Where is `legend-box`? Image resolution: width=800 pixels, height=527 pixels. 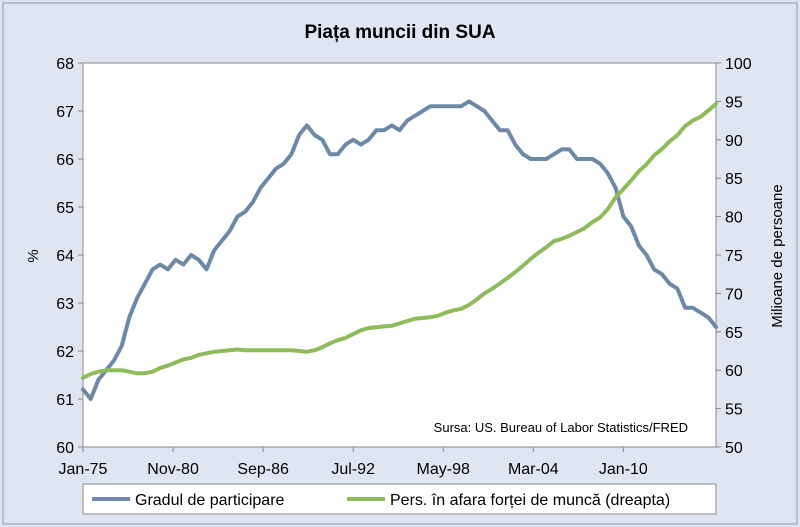
legend-box is located at coordinates (399, 499).